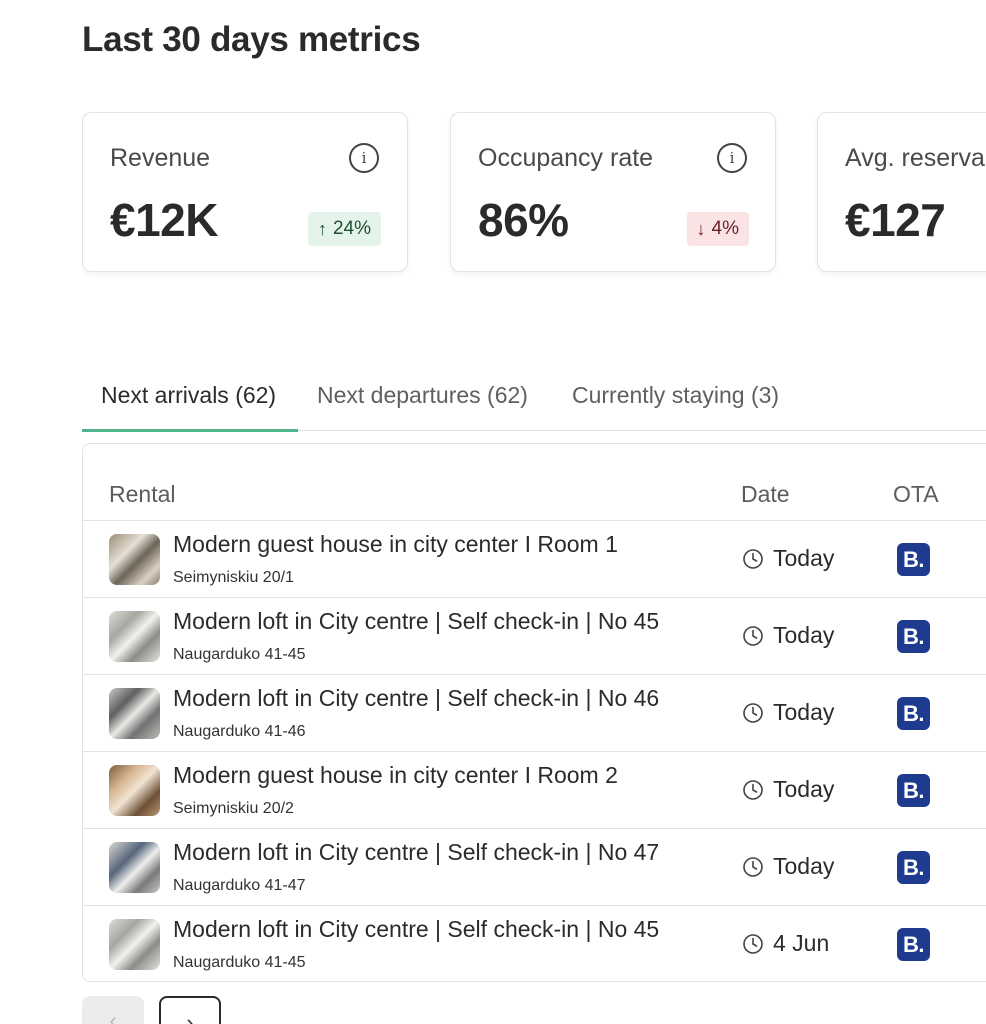  I want to click on change-badge: ↓ 4%, so click(717, 229).